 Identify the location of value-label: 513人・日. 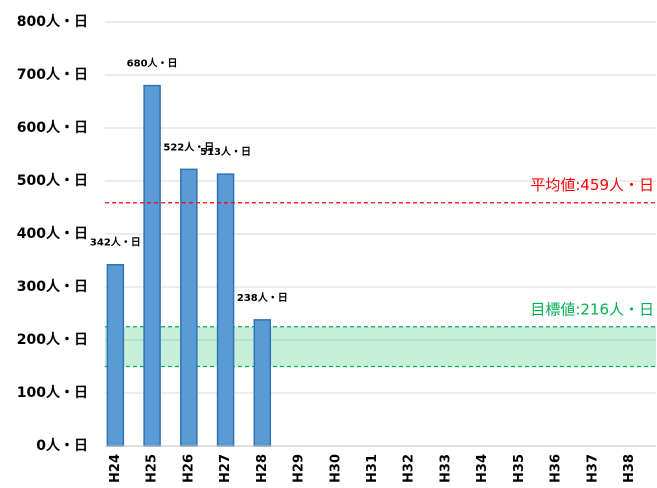
(225, 151).